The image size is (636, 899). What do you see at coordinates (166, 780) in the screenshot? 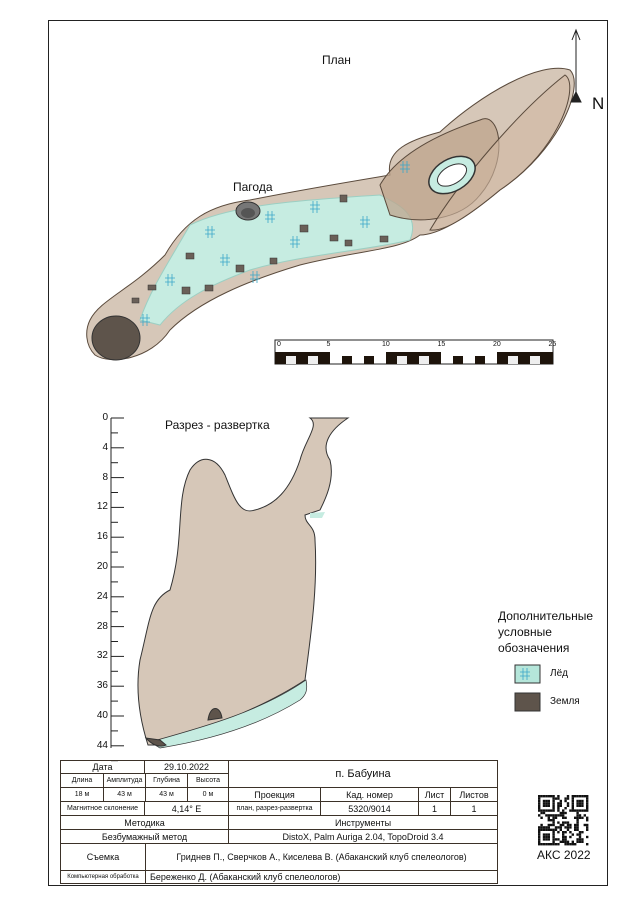
I see `stat-label: Глубина` at bounding box center [166, 780].